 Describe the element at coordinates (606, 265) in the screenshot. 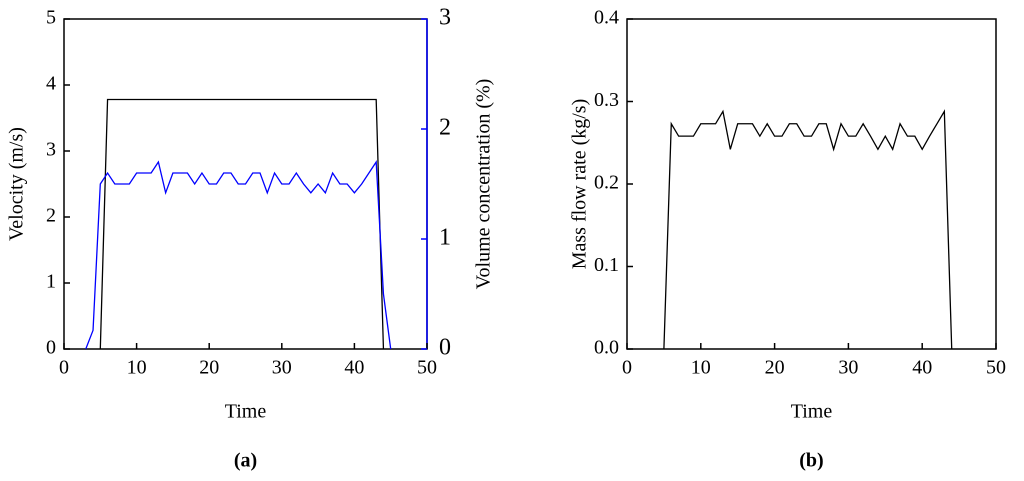

I see `y-tick-label: 0.1` at that location.